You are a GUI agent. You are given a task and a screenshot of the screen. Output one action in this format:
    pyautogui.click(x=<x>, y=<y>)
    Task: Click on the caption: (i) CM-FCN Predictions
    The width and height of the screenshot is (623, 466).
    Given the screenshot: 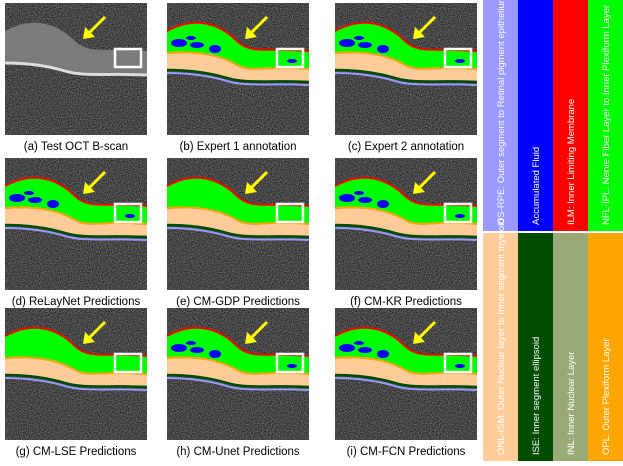 What is the action you would take?
    pyautogui.click(x=406, y=452)
    